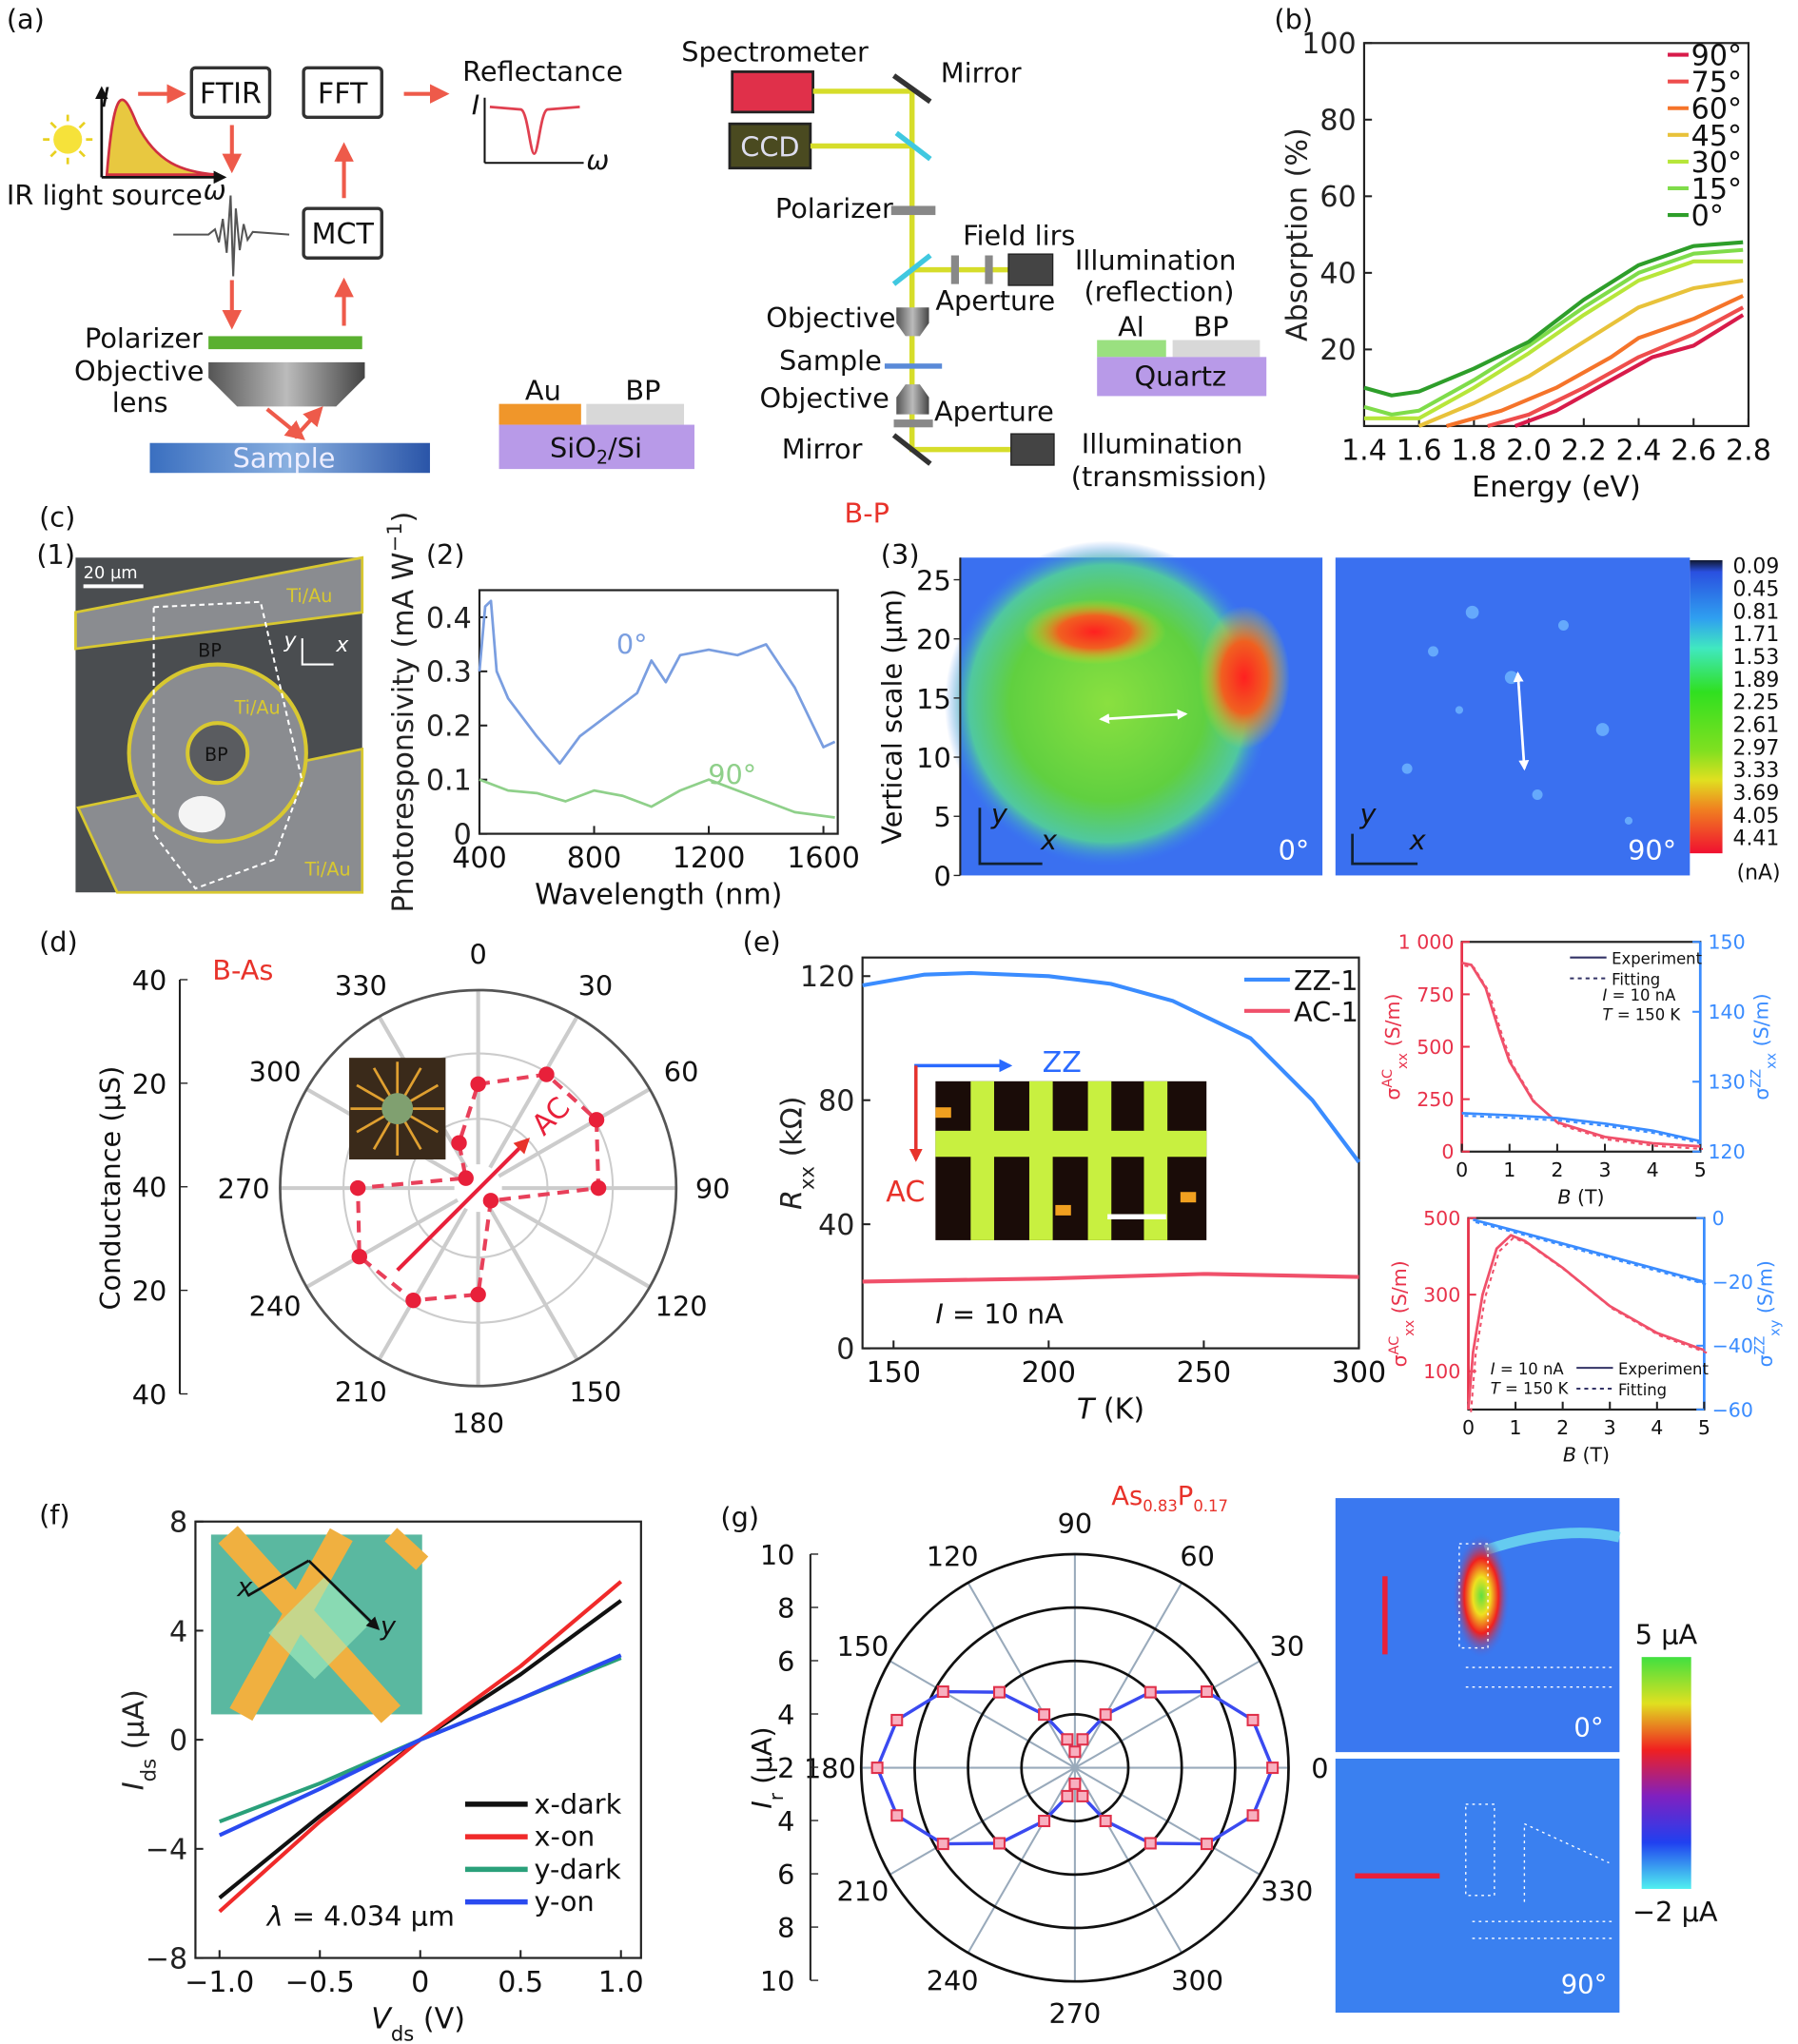  I want to click on y-tick-label: 0.1, so click(449, 781).